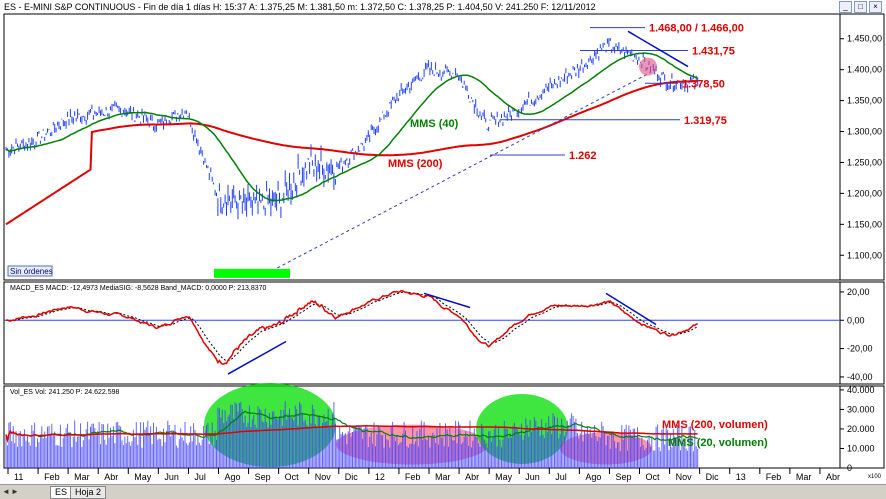  Describe the element at coordinates (864, 162) in the screenshot. I see `price-y-tick-label: 1.250,00` at that location.